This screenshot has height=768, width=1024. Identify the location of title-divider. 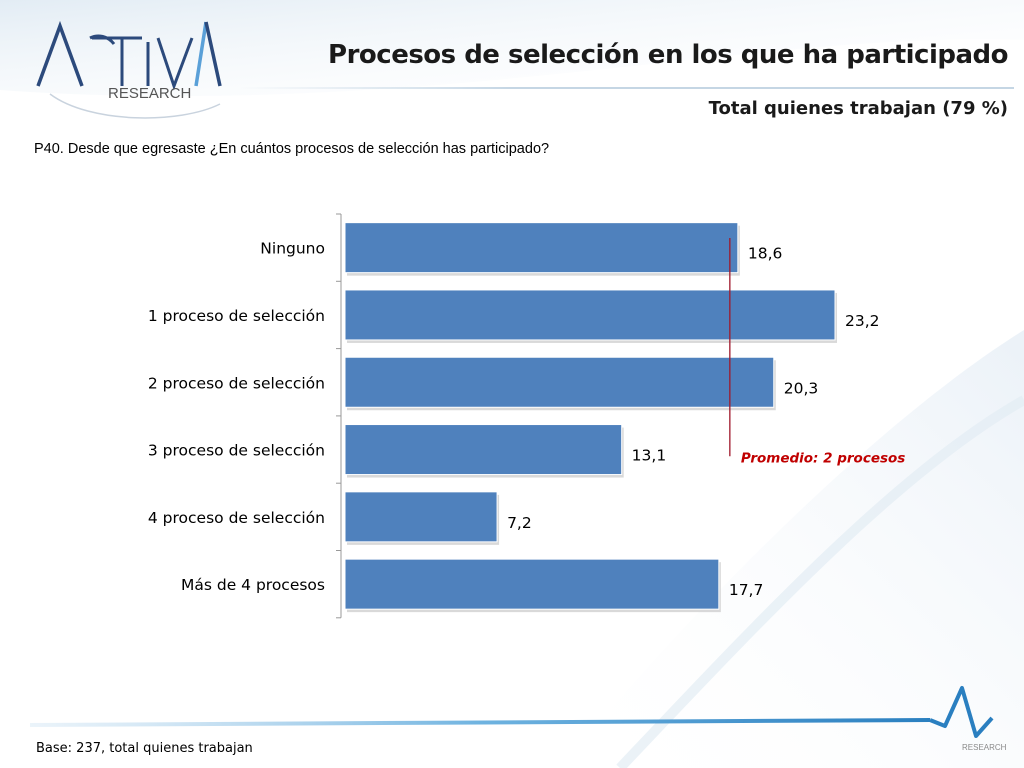
(627, 88).